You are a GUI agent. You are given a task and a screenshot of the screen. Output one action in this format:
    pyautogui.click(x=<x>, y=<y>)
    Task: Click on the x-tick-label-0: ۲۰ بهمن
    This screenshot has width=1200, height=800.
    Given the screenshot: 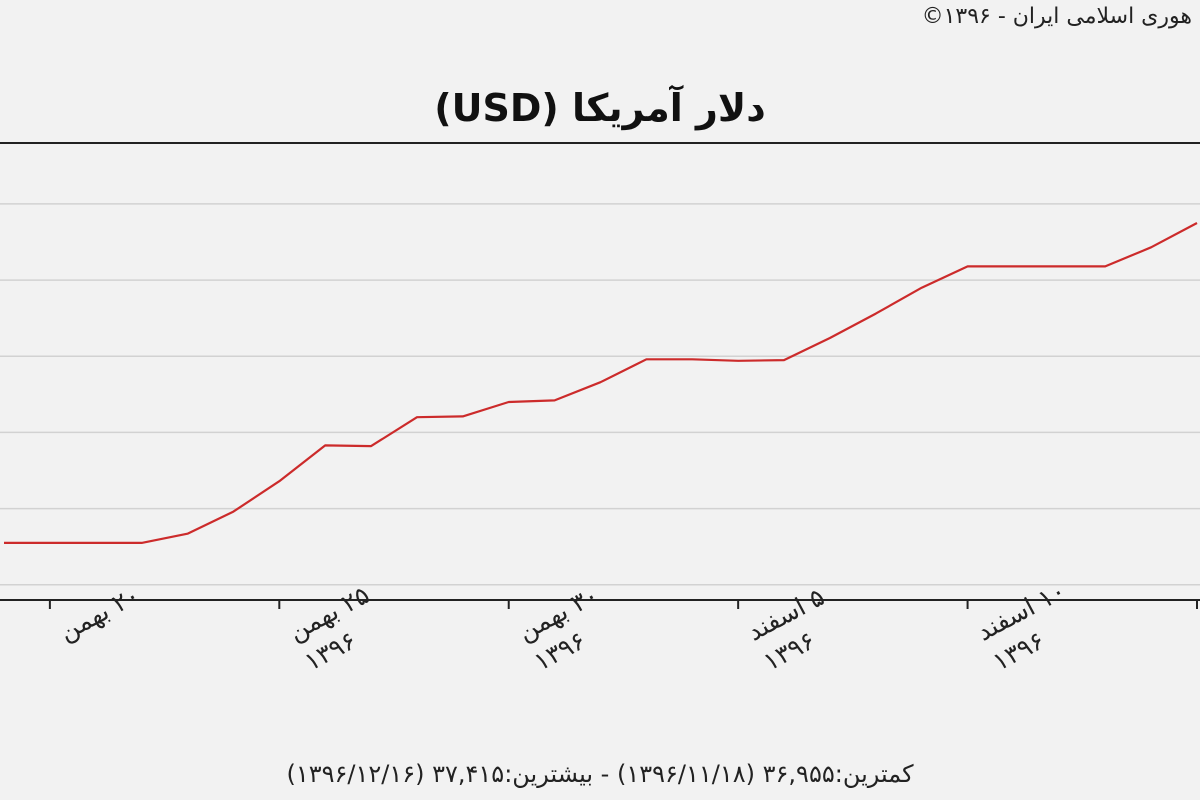 What is the action you would take?
    pyautogui.click(x=99, y=613)
    